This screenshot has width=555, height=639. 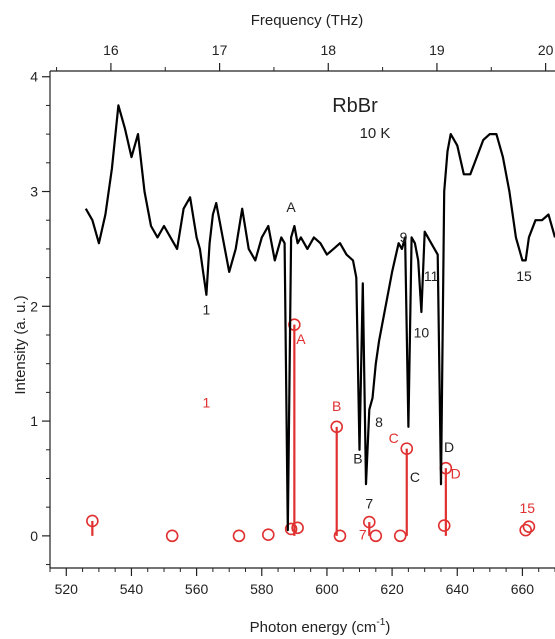 I want to click on x-tick-label: 620, so click(x=392, y=589).